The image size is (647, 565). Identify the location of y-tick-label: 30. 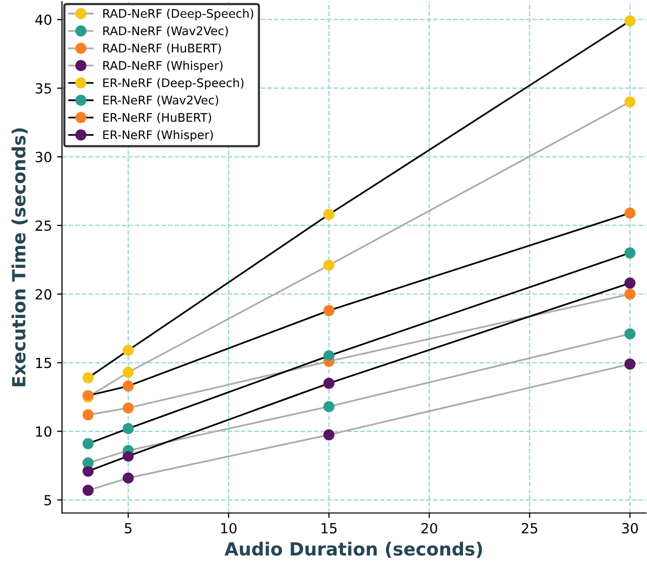
(44, 157).